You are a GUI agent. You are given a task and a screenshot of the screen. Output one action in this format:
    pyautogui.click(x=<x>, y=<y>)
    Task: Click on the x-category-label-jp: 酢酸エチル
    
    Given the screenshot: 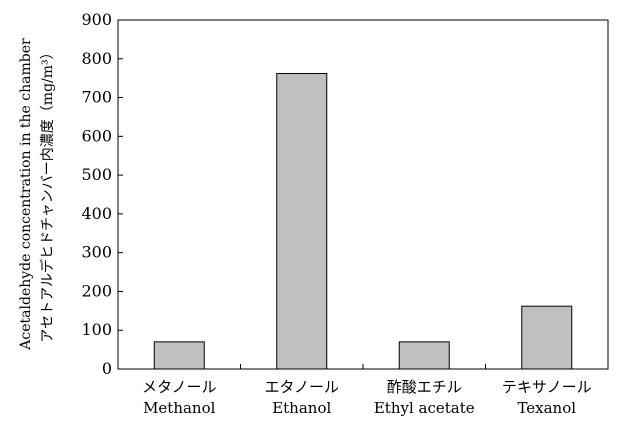 What is the action you would take?
    pyautogui.click(x=424, y=387)
    